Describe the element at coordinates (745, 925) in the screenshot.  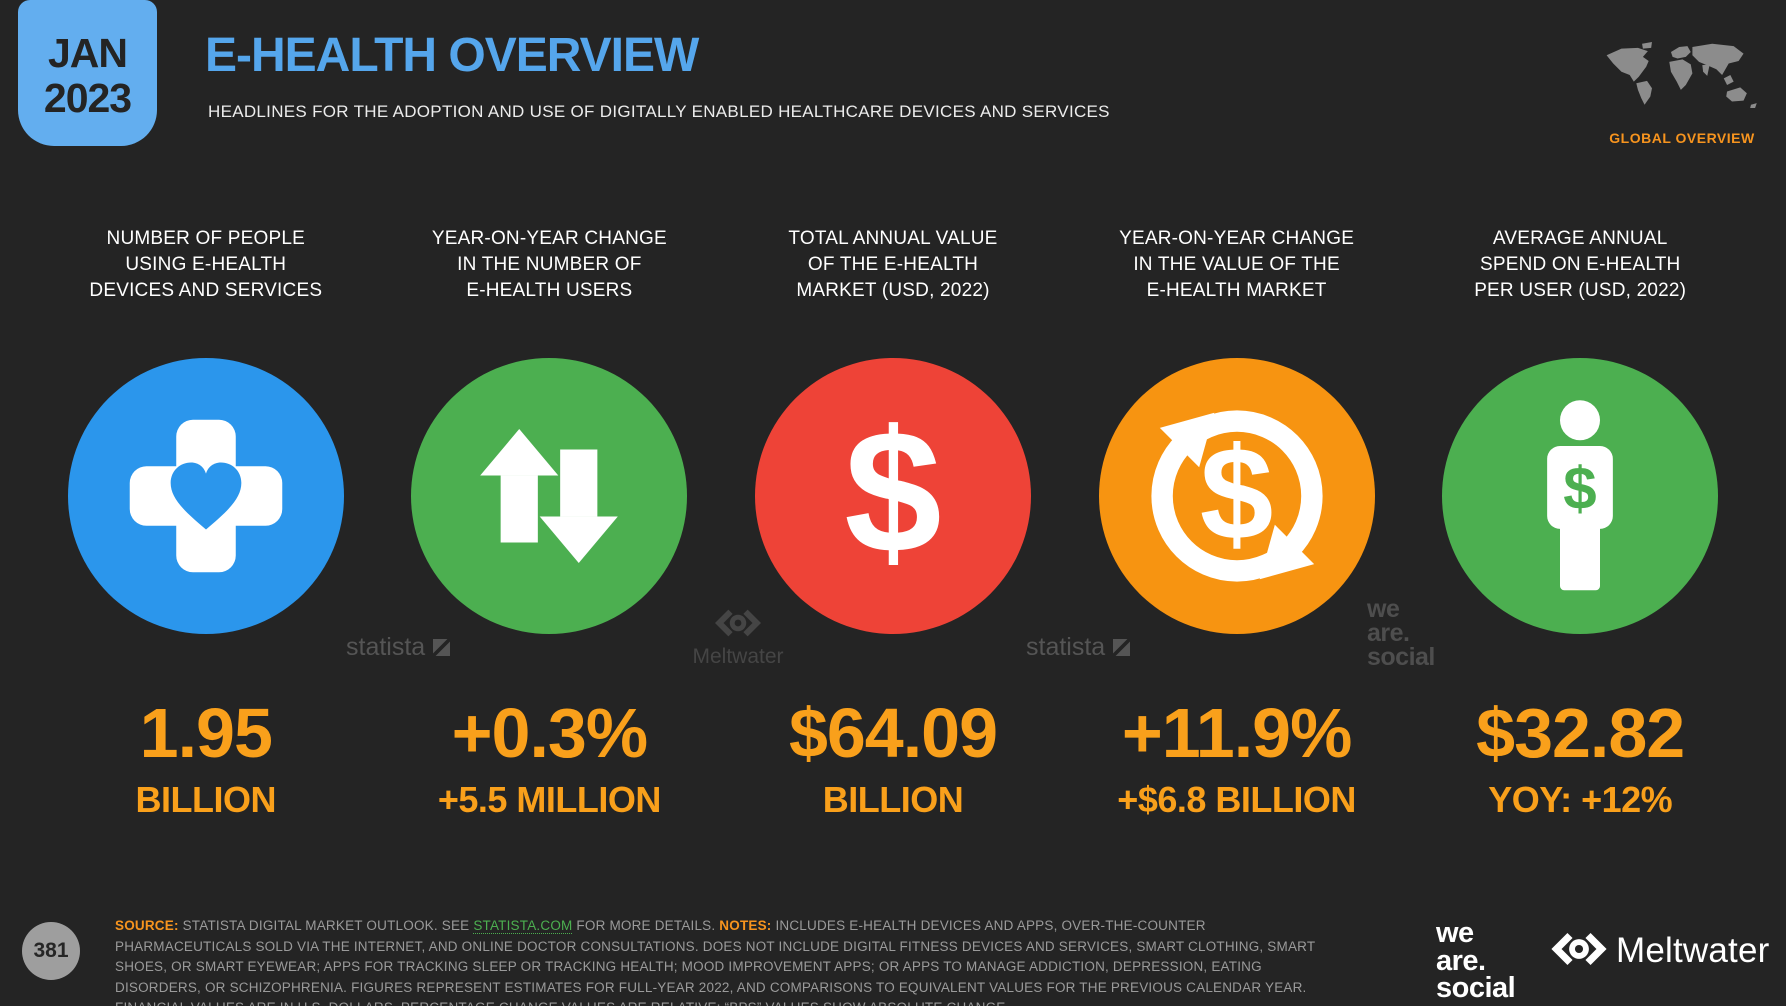
I see `notes-label: NOTES:` at that location.